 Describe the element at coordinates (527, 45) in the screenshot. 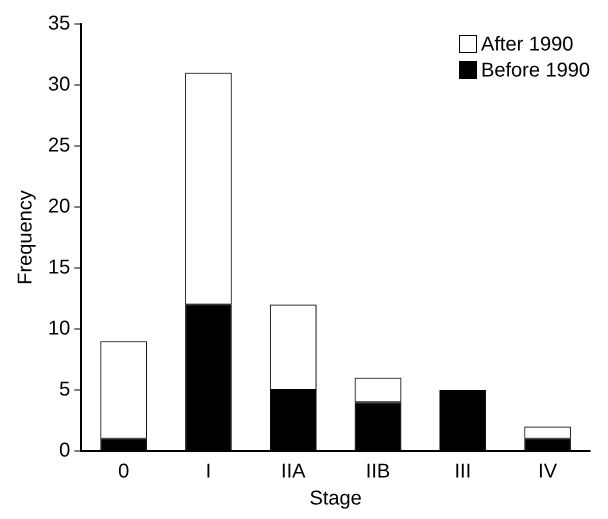

I see `legend-label: After 1990` at that location.